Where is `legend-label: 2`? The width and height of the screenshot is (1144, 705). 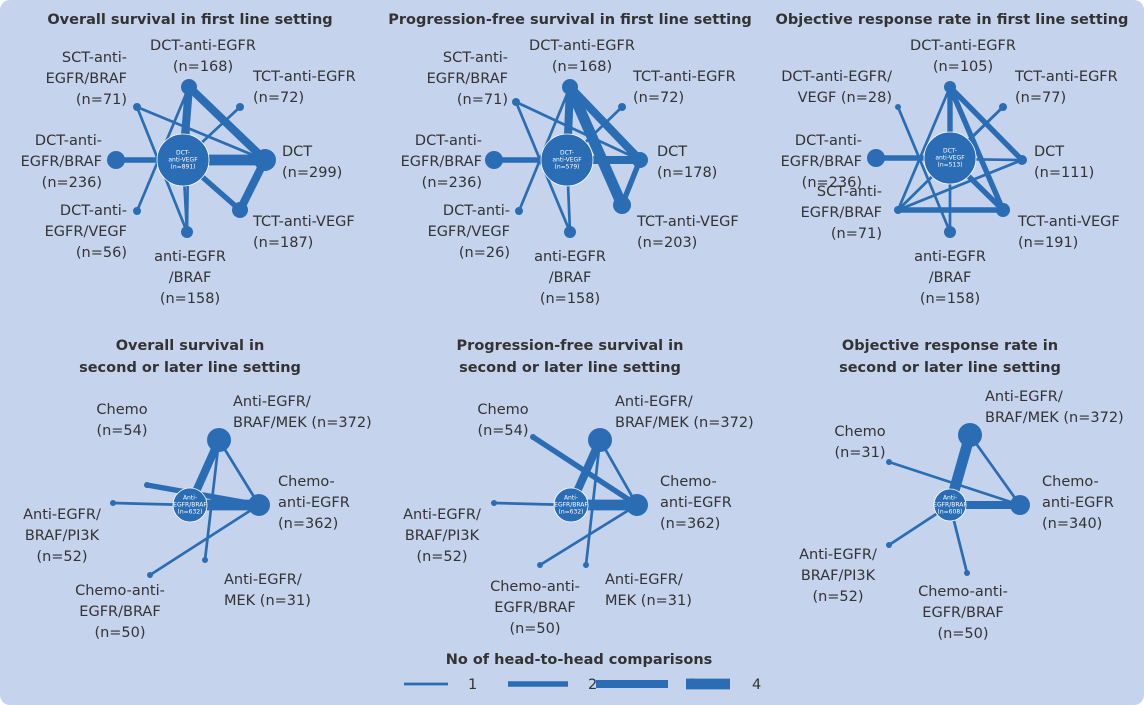
legend-label: 2 is located at coordinates (592, 685).